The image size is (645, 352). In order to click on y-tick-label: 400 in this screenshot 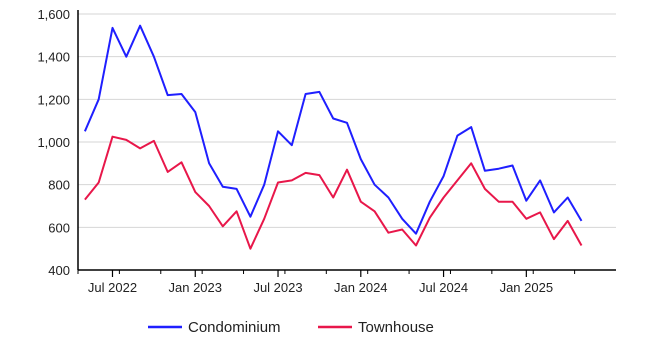, I will do `click(59, 270)`.